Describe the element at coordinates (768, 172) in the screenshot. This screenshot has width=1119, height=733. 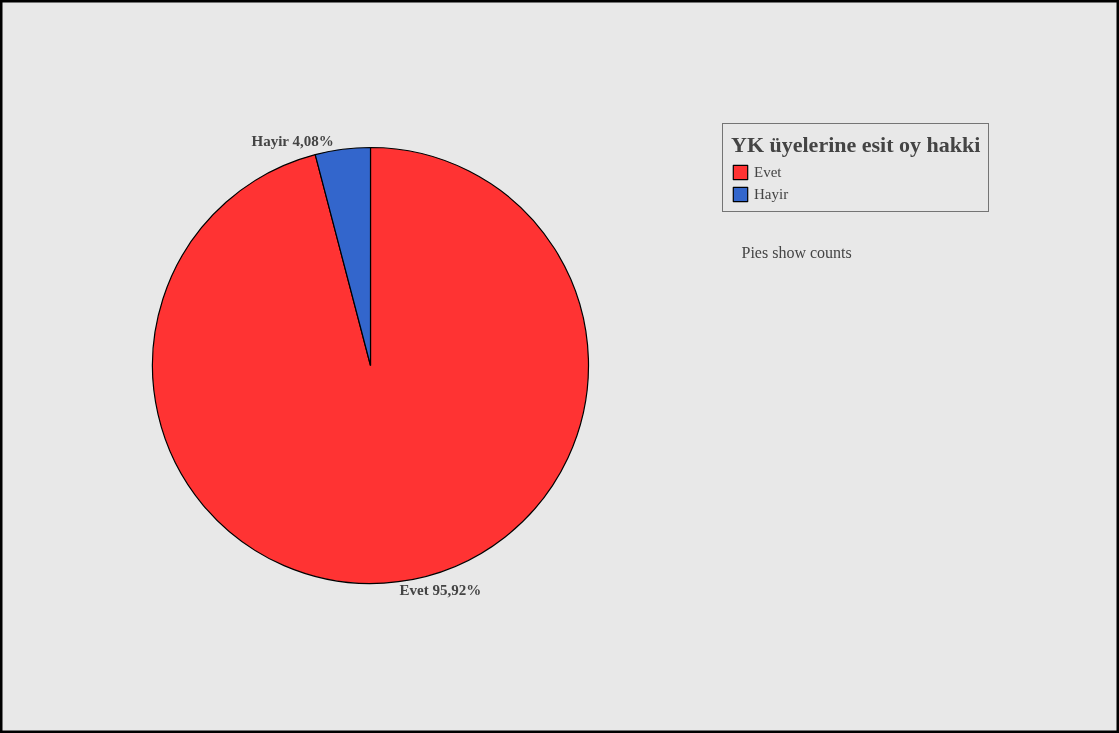
I see `legend-label: Evet` at that location.